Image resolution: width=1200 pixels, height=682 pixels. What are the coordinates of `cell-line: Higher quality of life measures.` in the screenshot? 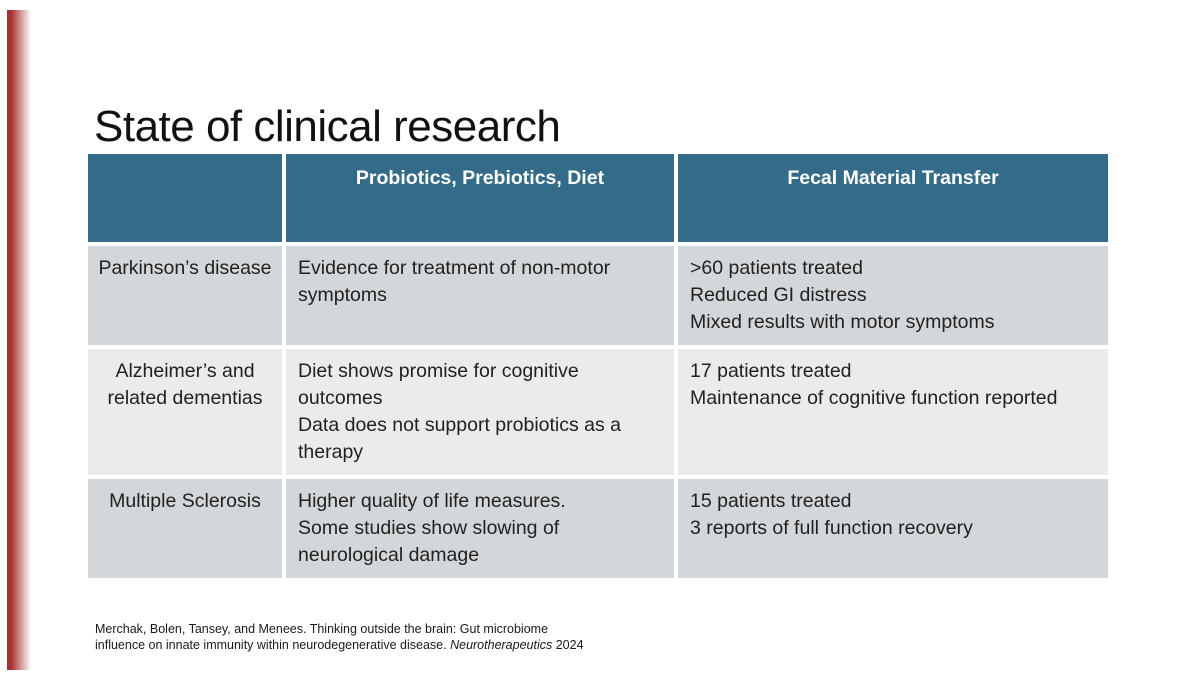 It's located at (432, 501).